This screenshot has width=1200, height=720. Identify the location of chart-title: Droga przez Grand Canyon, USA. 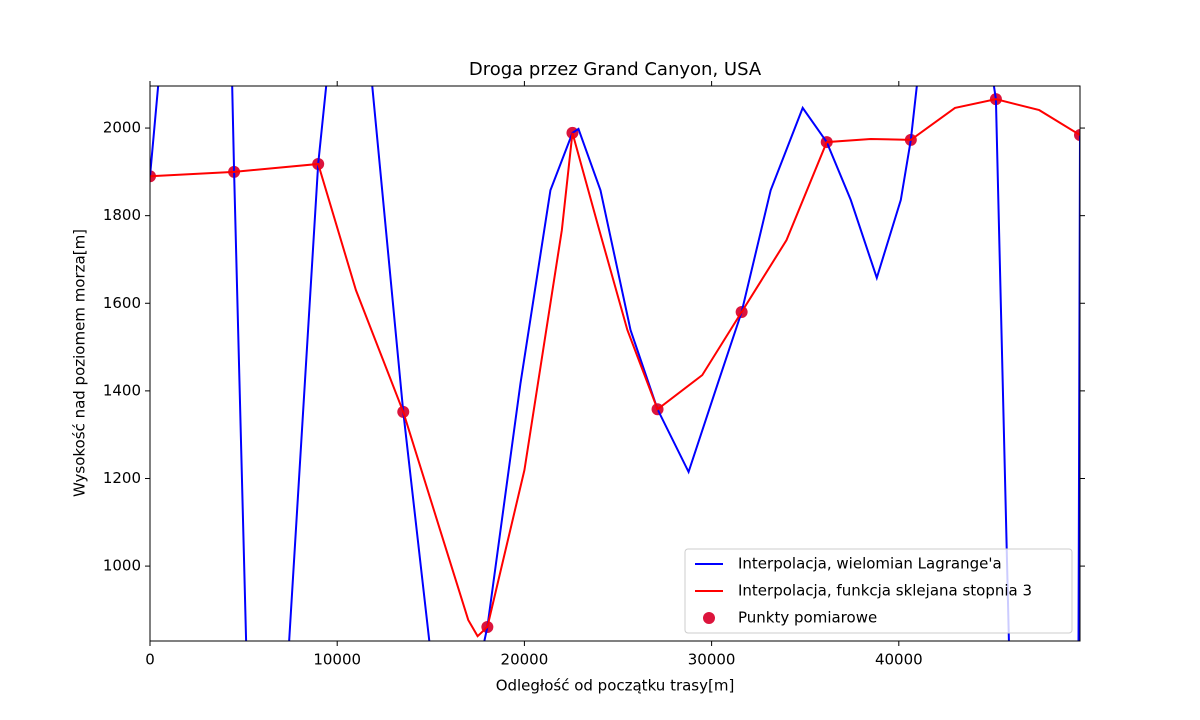
(615, 69).